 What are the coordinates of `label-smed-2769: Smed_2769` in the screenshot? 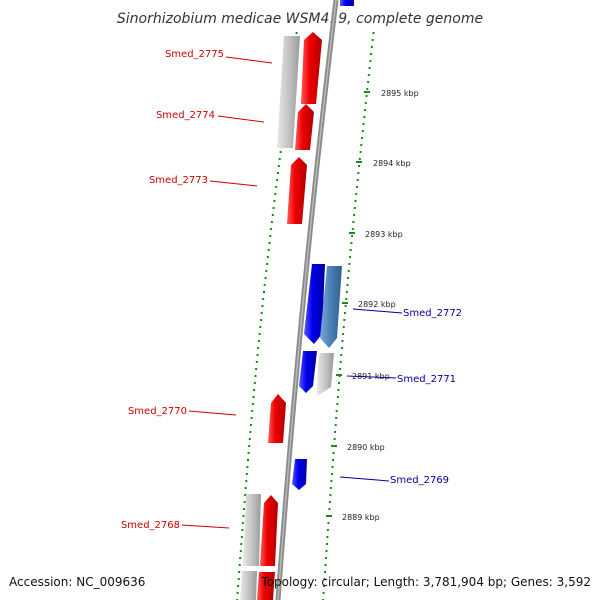 It's located at (394, 480).